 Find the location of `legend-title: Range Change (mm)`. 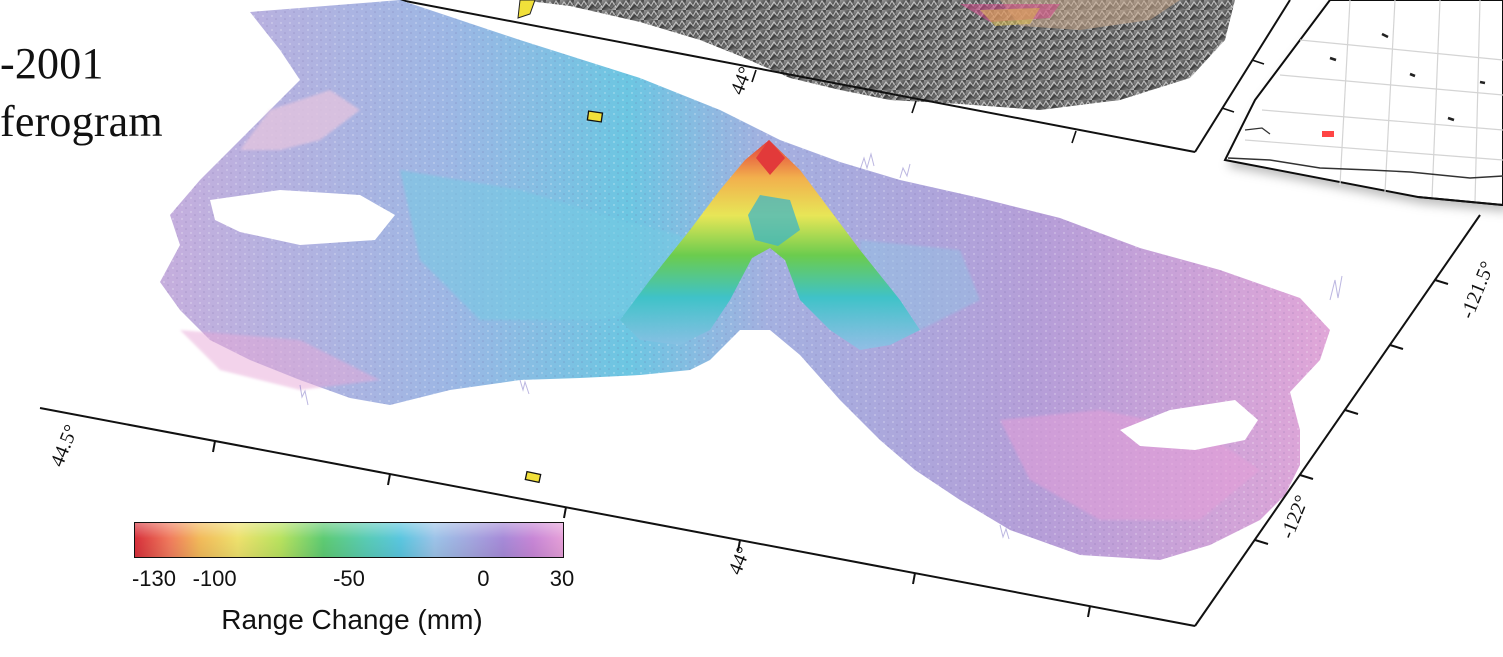

legend-title: Range Change (mm) is located at coordinates (352, 619).